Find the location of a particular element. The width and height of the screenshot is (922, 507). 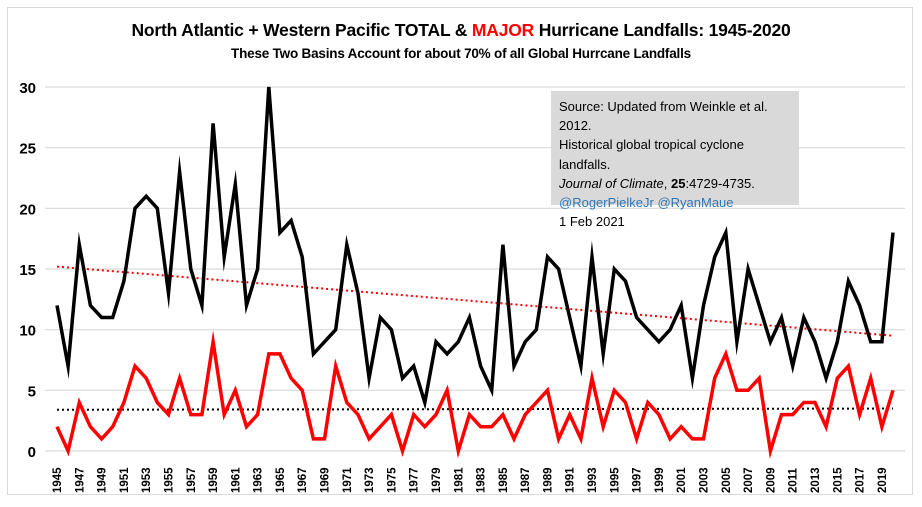

y-tick-label: 15 is located at coordinates (27, 270).